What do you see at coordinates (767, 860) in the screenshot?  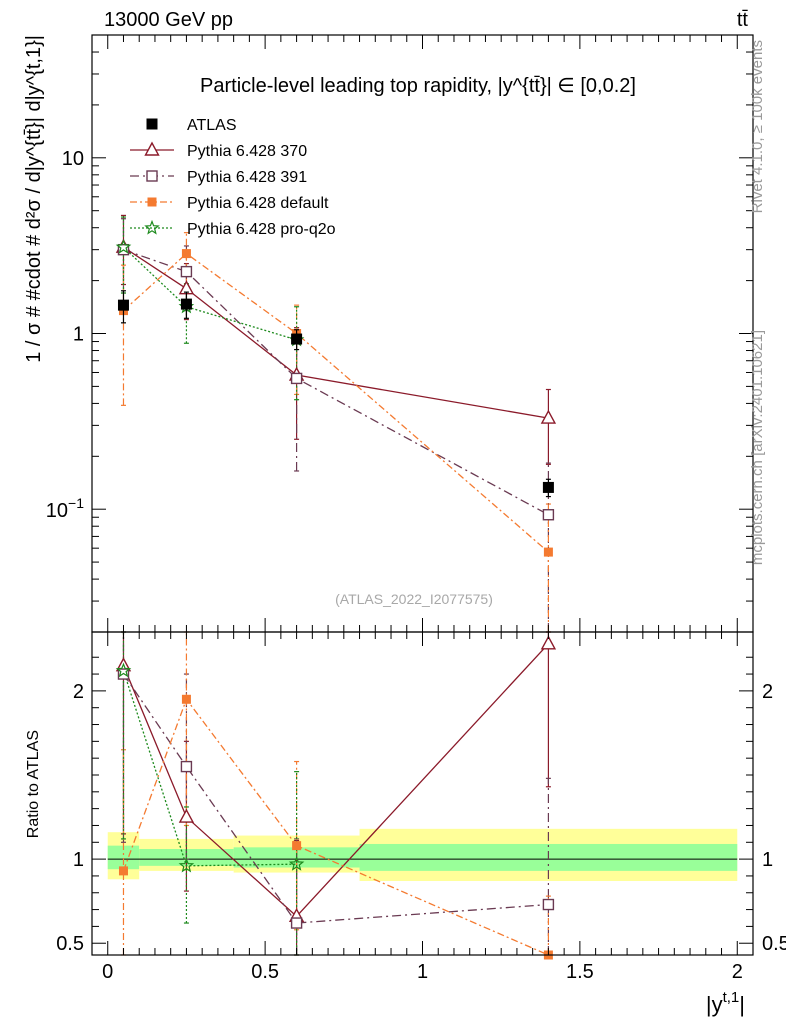 I see `ratio-ytick-label-right: 1` at bounding box center [767, 860].